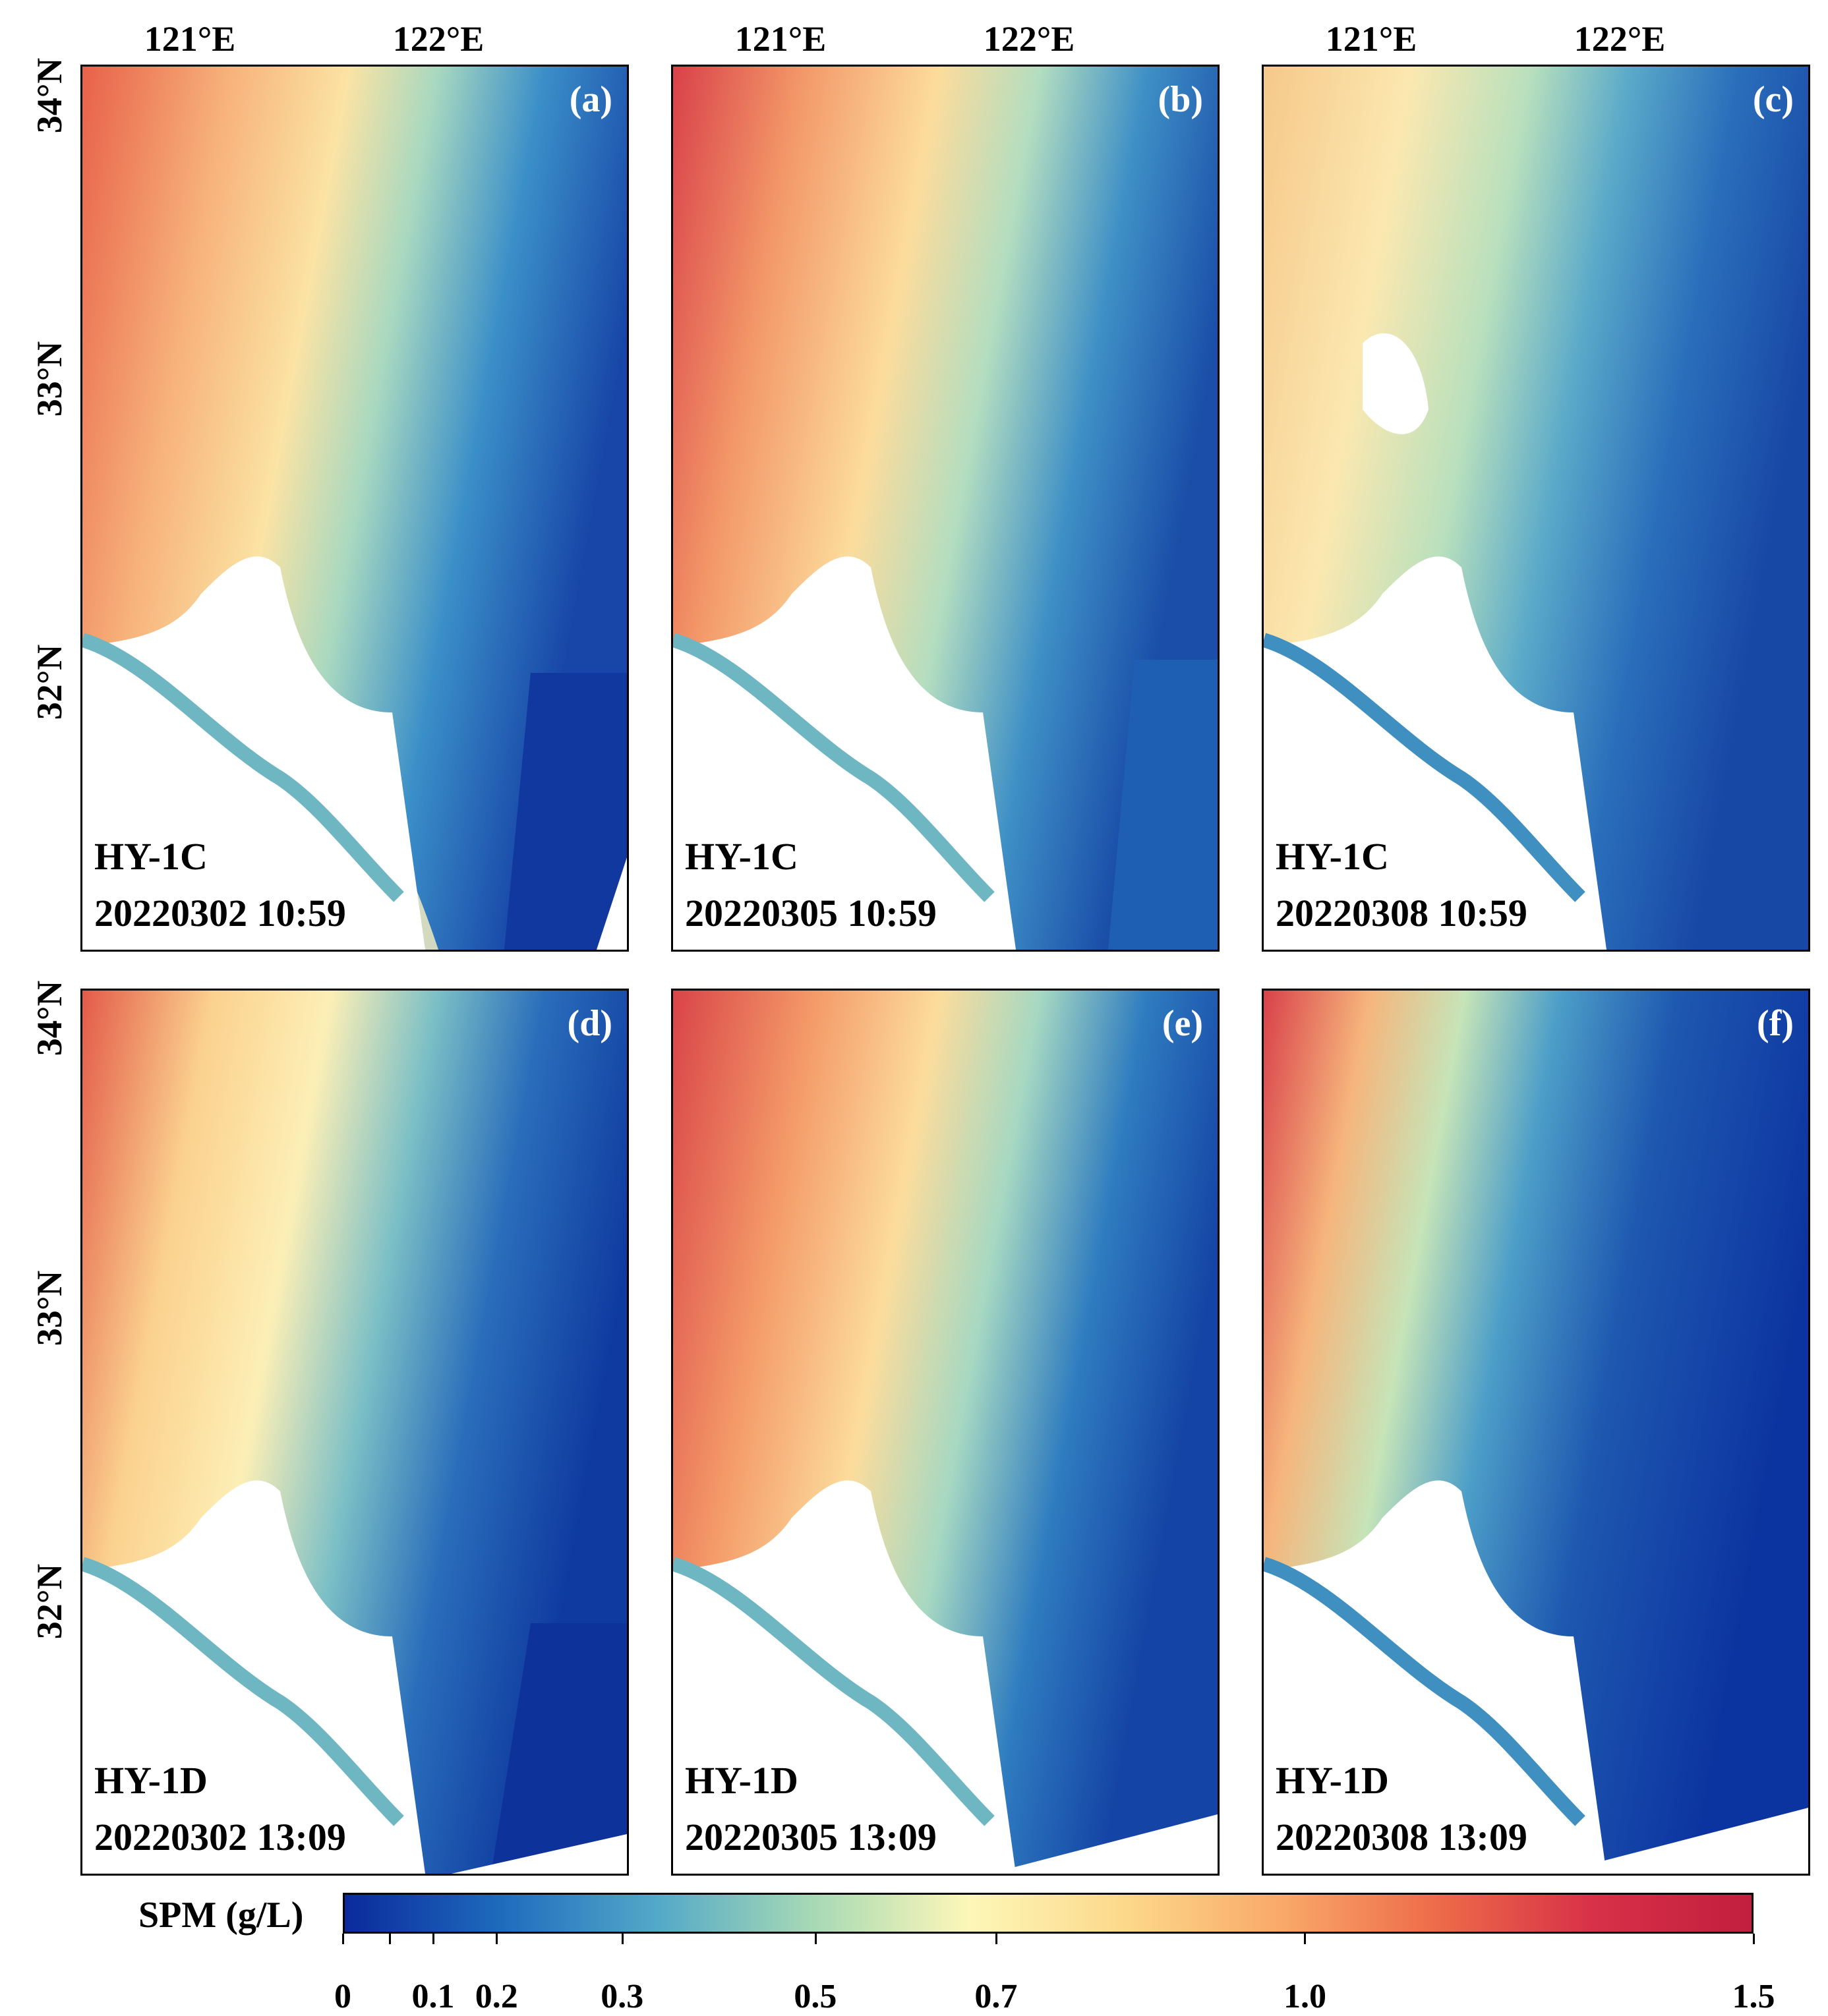 The height and width of the screenshot is (2016, 1828). I want to click on lon-label-121-c: 121°E, so click(1371, 39).